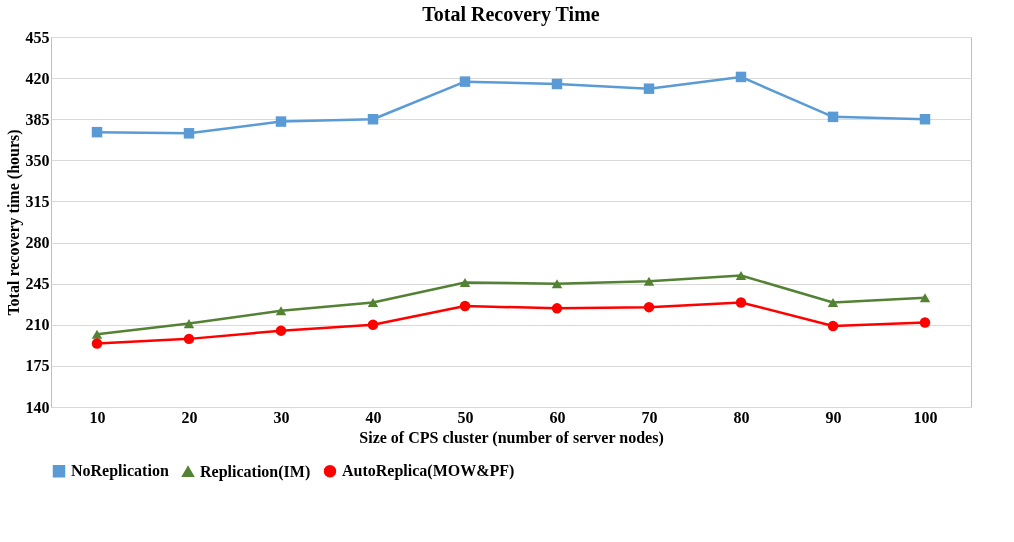  Describe the element at coordinates (120, 471) in the screenshot. I see `legend-label: NoReplication` at that location.